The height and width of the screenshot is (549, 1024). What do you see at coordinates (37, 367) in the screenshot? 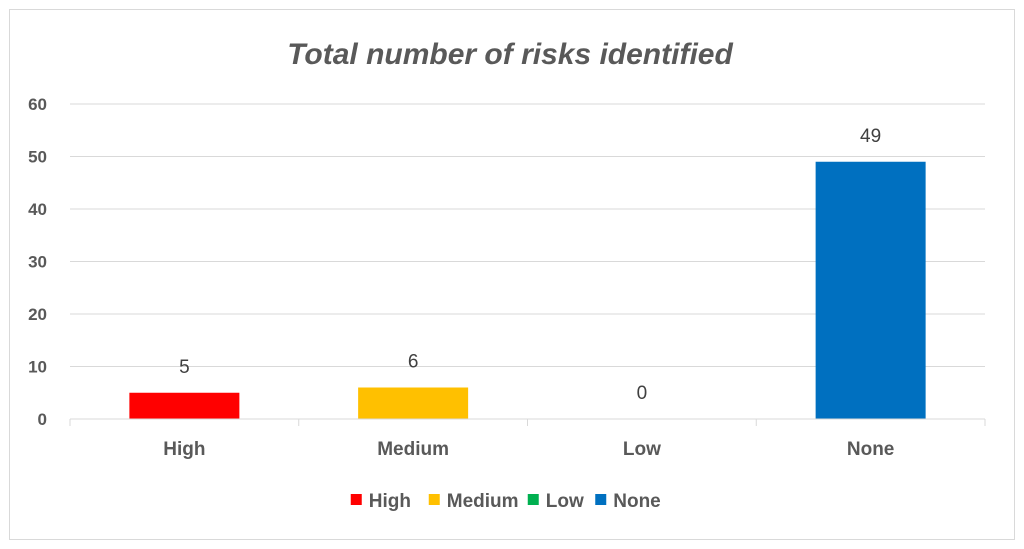
I see `y-tick-label: 10` at bounding box center [37, 367].